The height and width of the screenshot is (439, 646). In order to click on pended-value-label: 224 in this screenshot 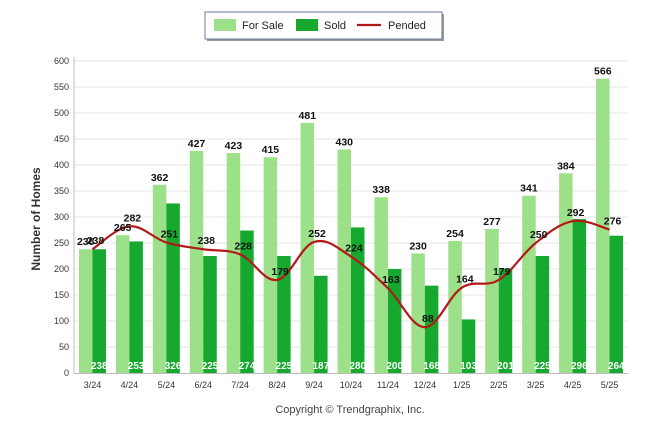, I will do `click(354, 249)`.